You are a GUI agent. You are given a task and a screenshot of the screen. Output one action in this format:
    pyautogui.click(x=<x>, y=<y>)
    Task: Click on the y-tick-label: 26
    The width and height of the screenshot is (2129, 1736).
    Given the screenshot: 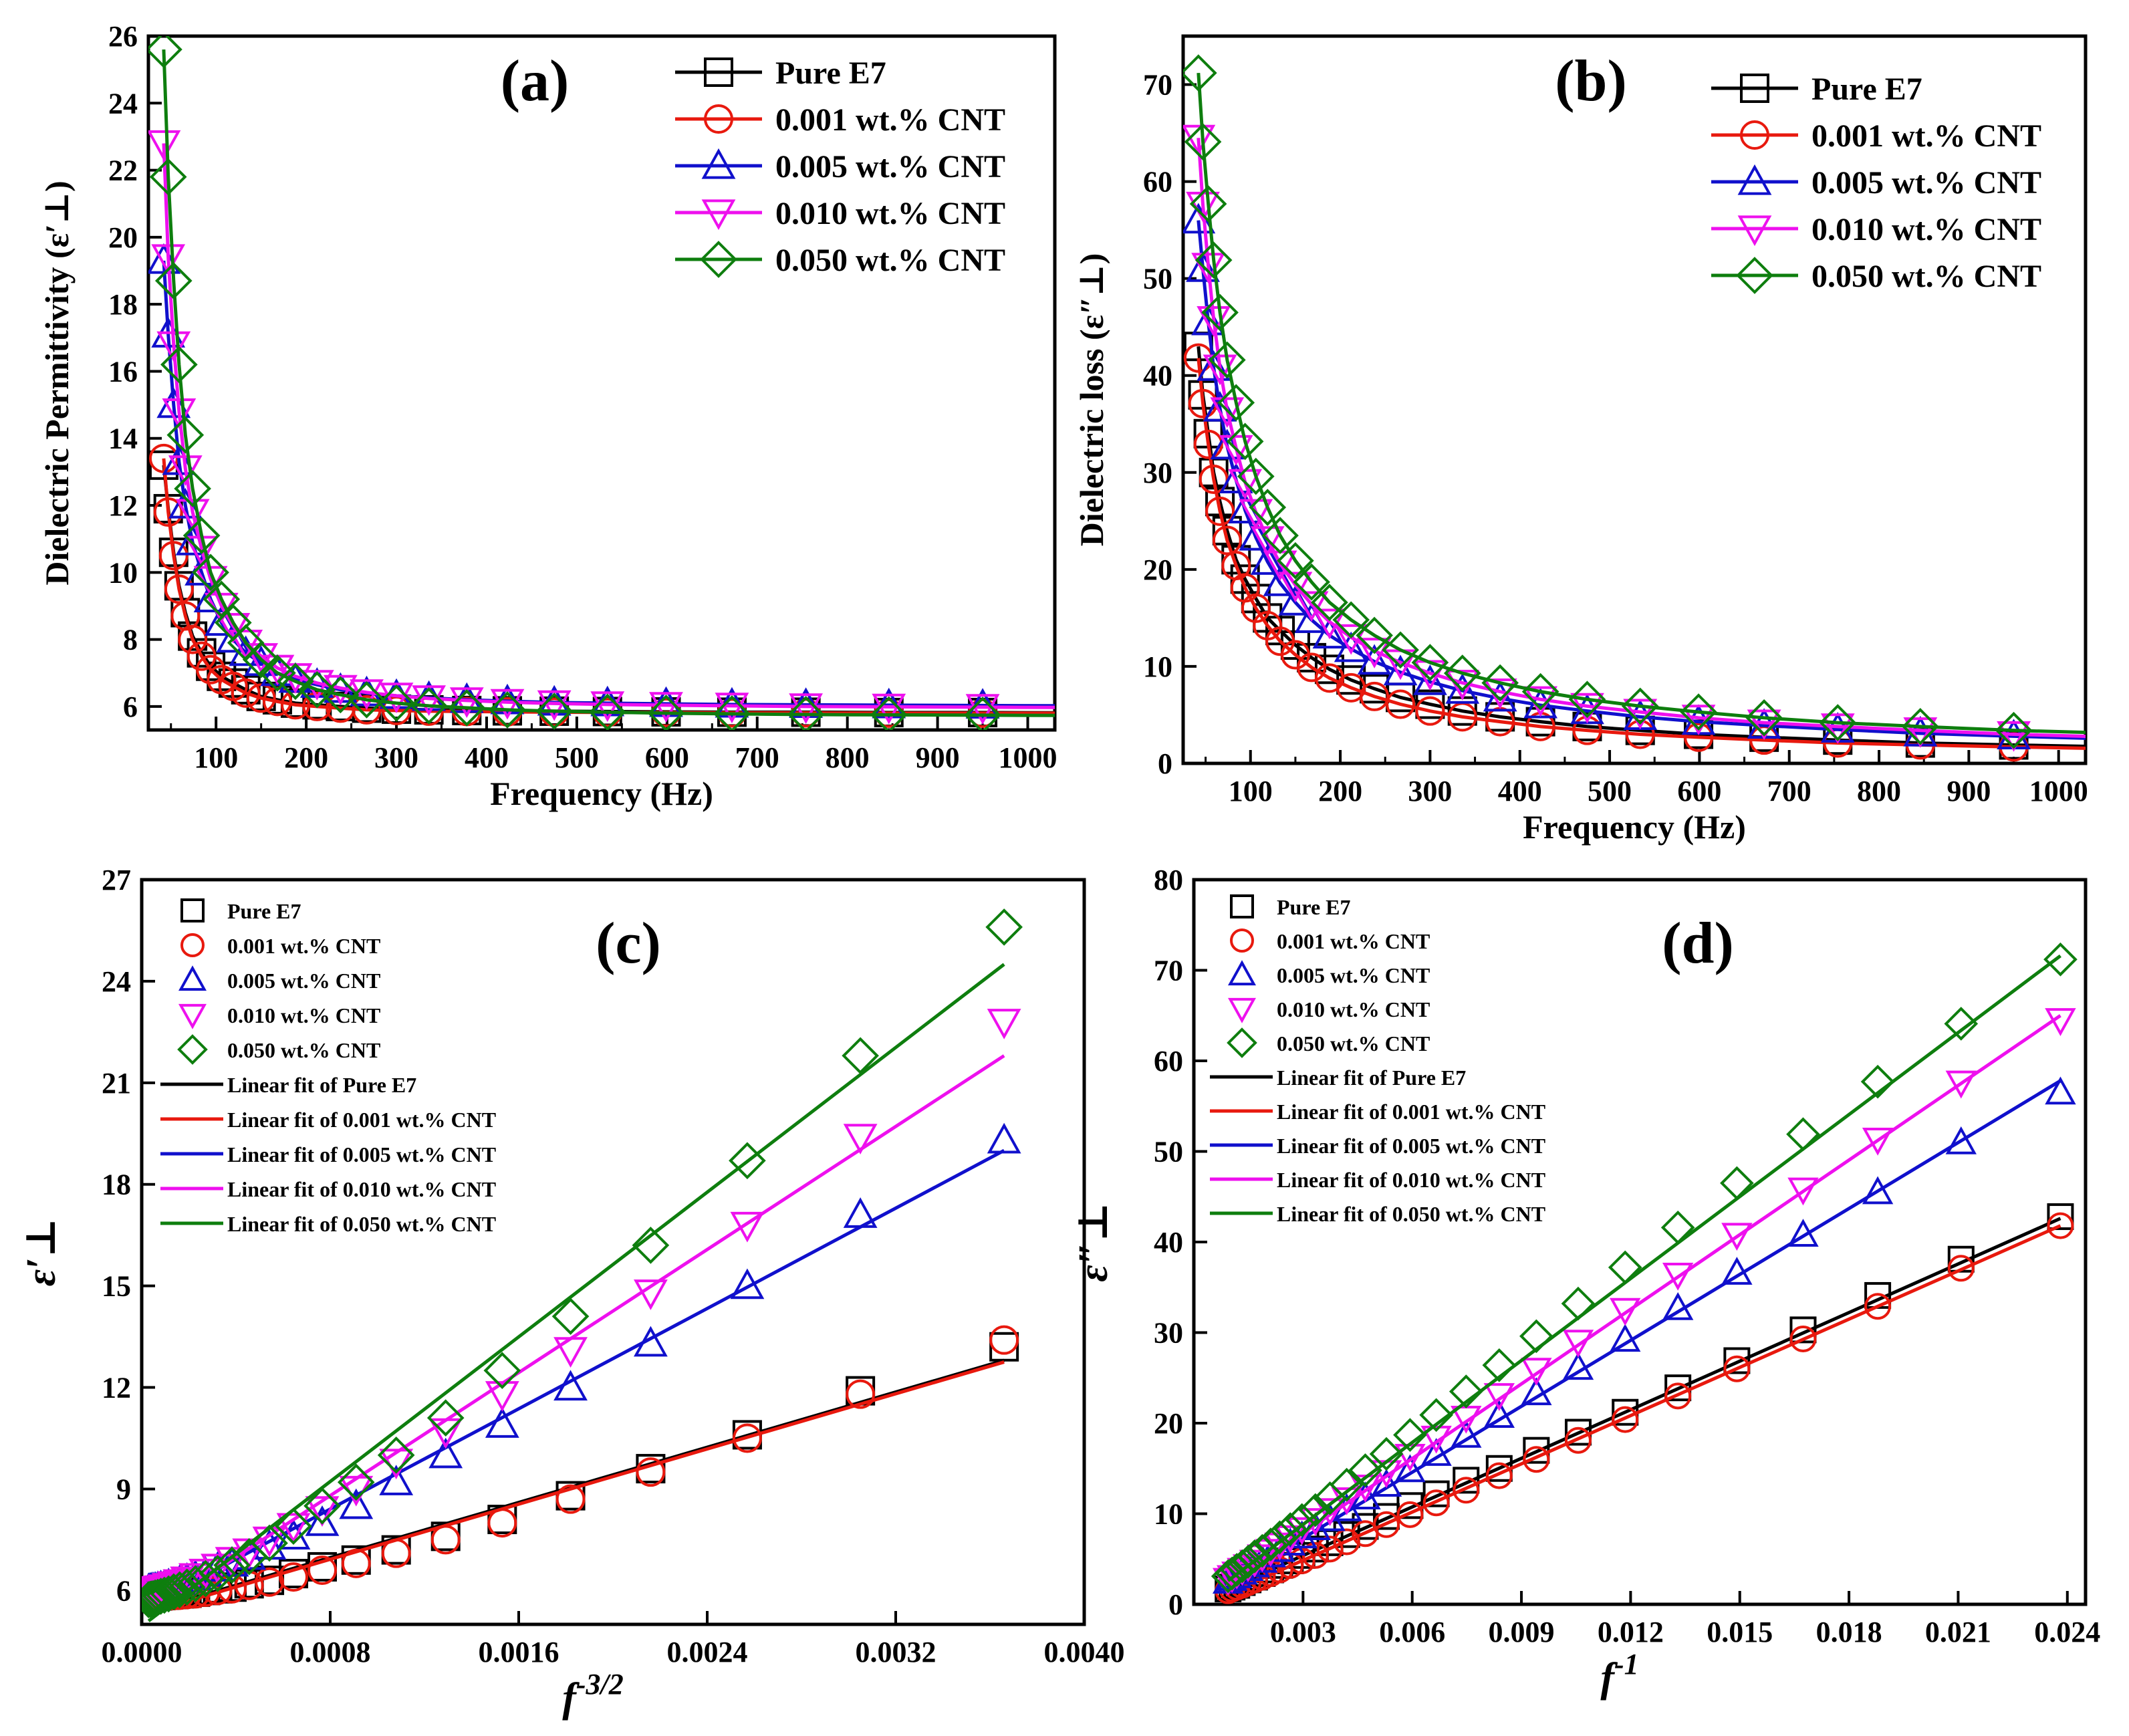 What is the action you would take?
    pyautogui.click(x=123, y=36)
    